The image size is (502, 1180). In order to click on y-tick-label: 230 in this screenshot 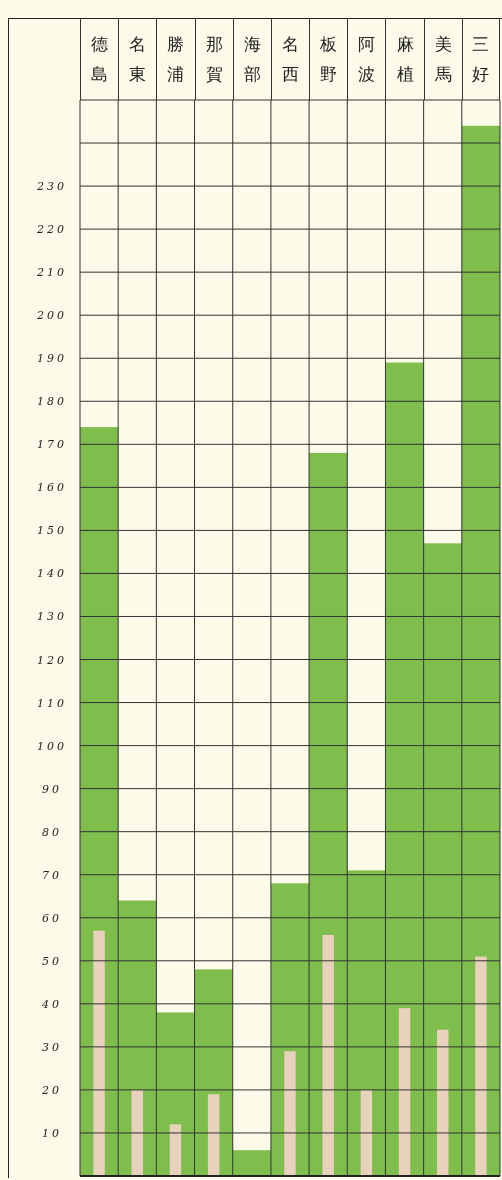, I will do `click(51, 187)`.